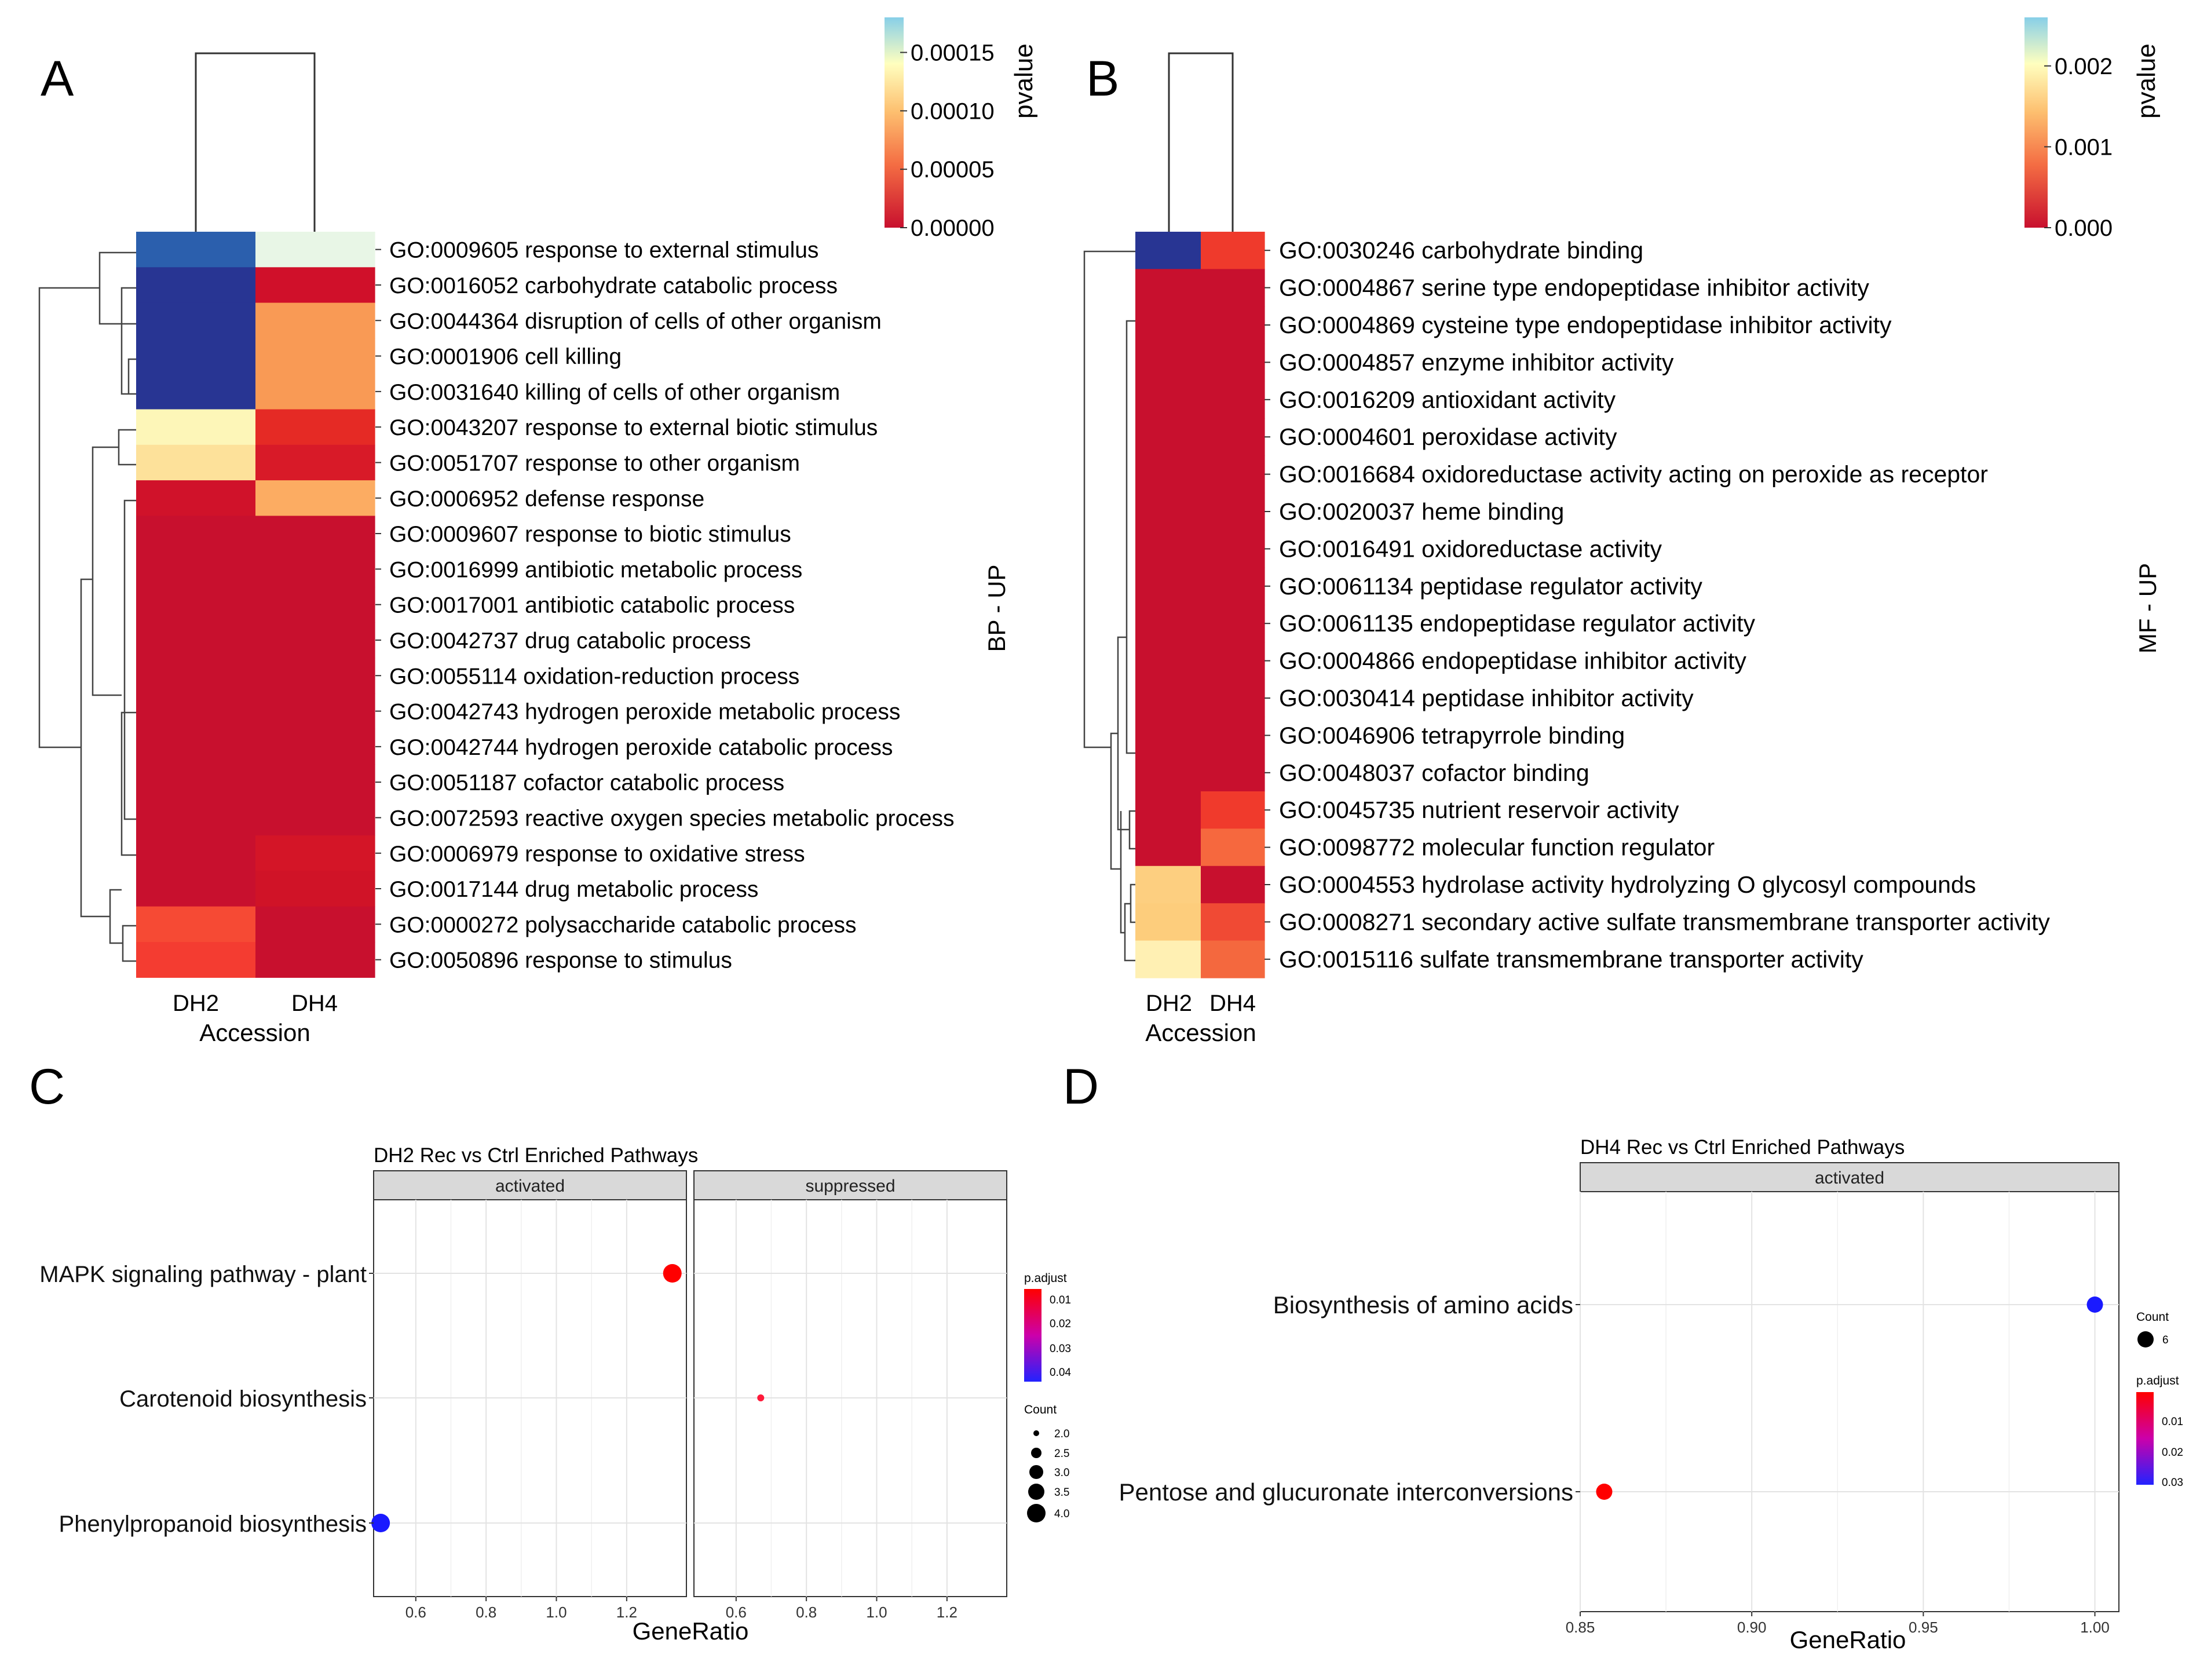 The width and height of the screenshot is (2200, 1680). What do you see at coordinates (850, 1185) in the screenshot?
I see `dotplot-c-facet-strip` at bounding box center [850, 1185].